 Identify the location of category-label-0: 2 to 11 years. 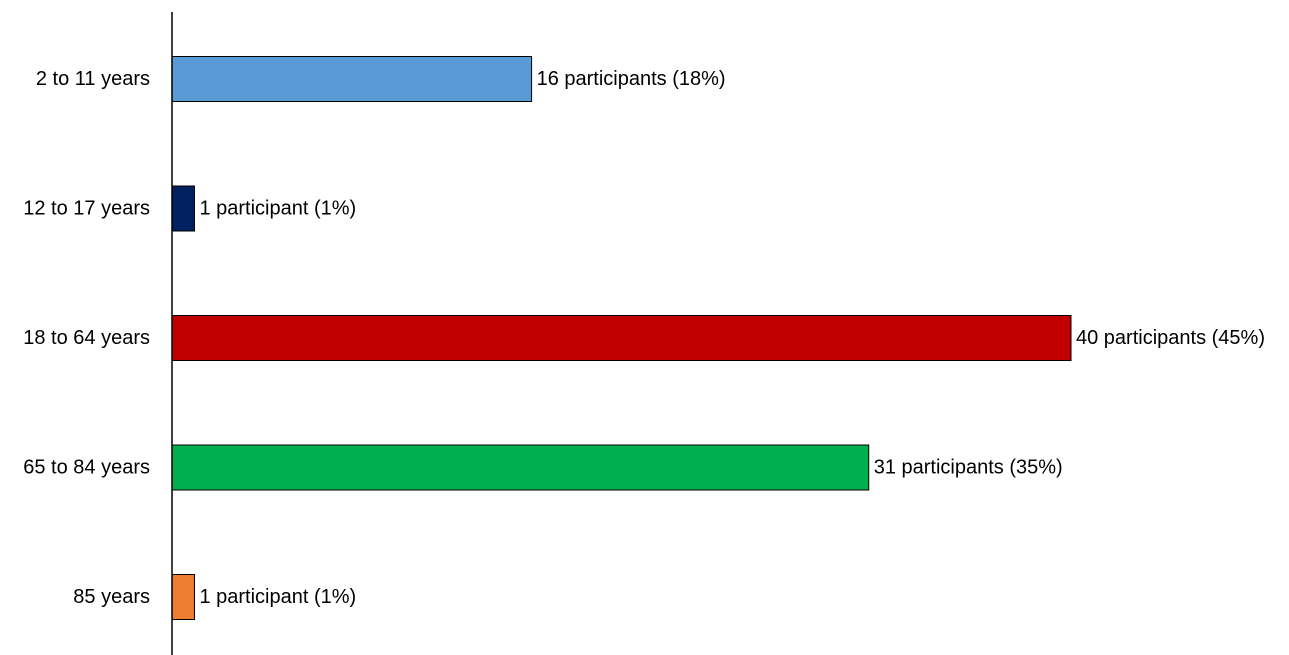
(93, 79).